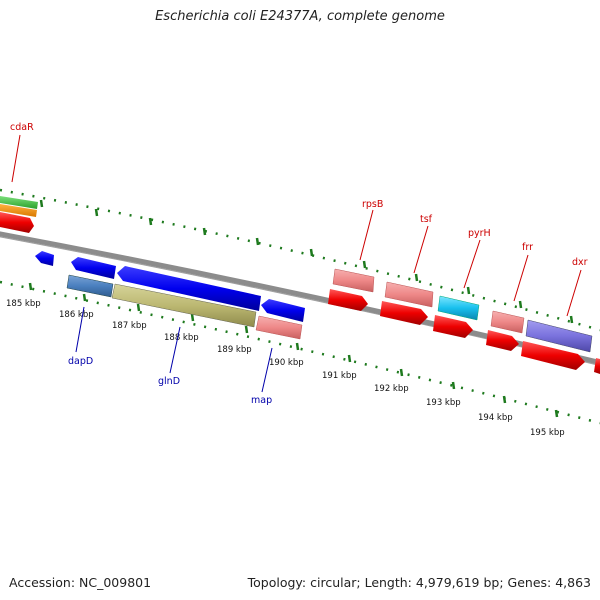 The image size is (600, 600). Describe the element at coordinates (17, 222) in the screenshot. I see `feature-cdaR-arrow` at that location.